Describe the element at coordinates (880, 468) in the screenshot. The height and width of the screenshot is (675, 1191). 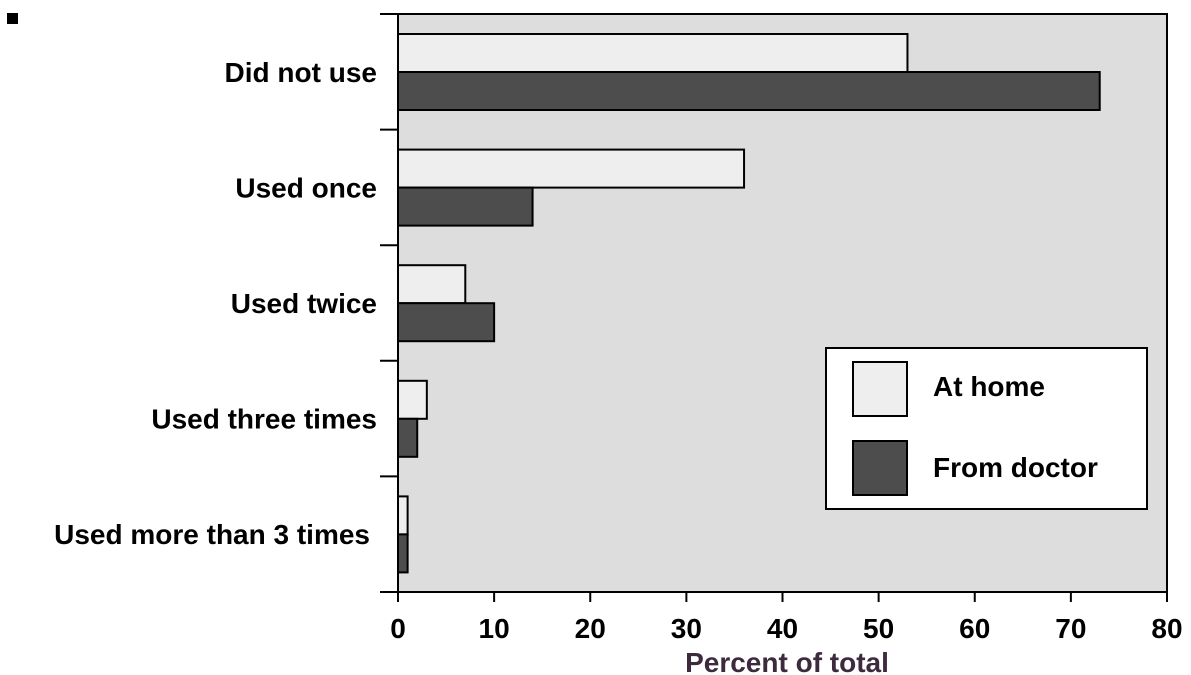
I see `legend-swatch-from-doctor` at that location.